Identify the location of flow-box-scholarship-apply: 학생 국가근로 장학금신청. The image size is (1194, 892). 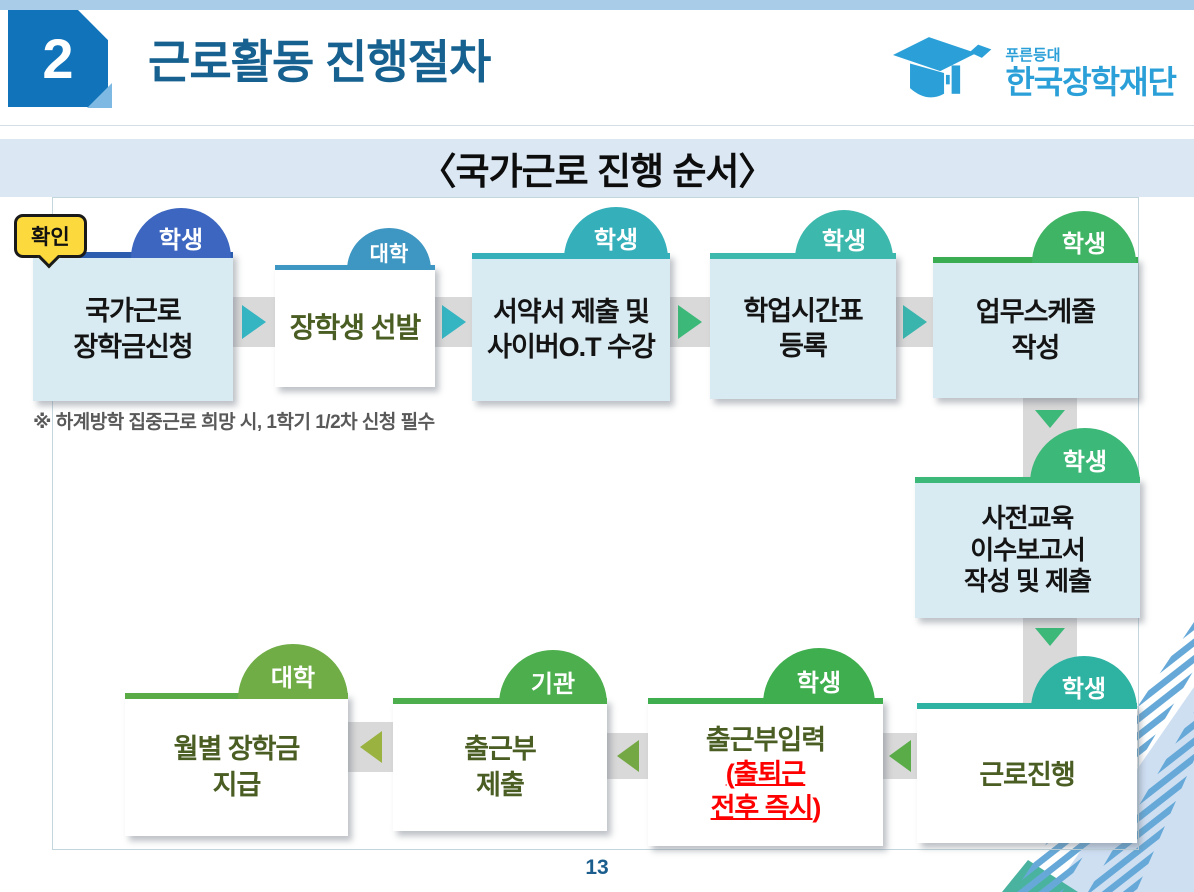
(133, 304).